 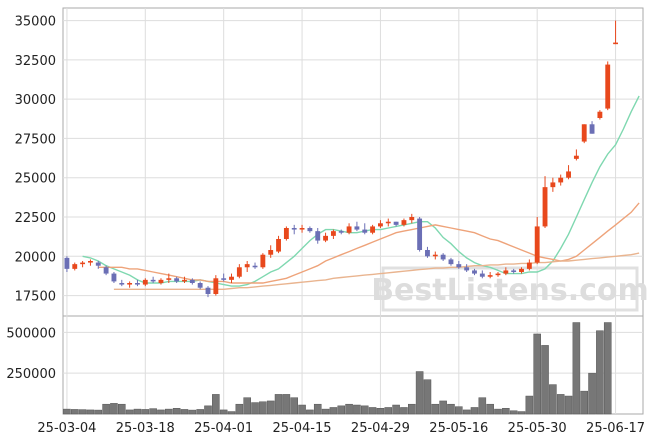 I want to click on price-axis-labels: 17500 20000 22500 25000 27500 30000 32500 35000, so click(x=35, y=160).